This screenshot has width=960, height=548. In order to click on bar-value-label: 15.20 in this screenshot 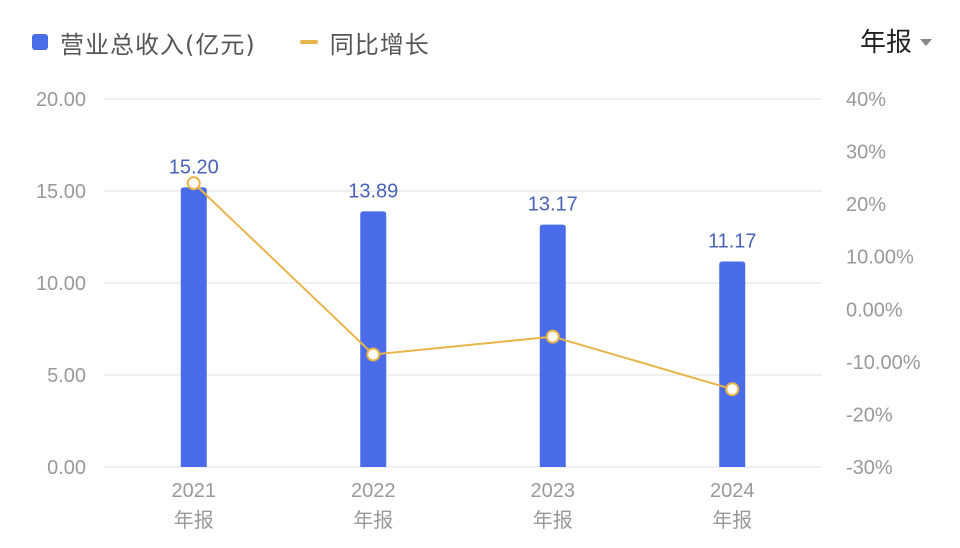, I will do `click(194, 167)`.